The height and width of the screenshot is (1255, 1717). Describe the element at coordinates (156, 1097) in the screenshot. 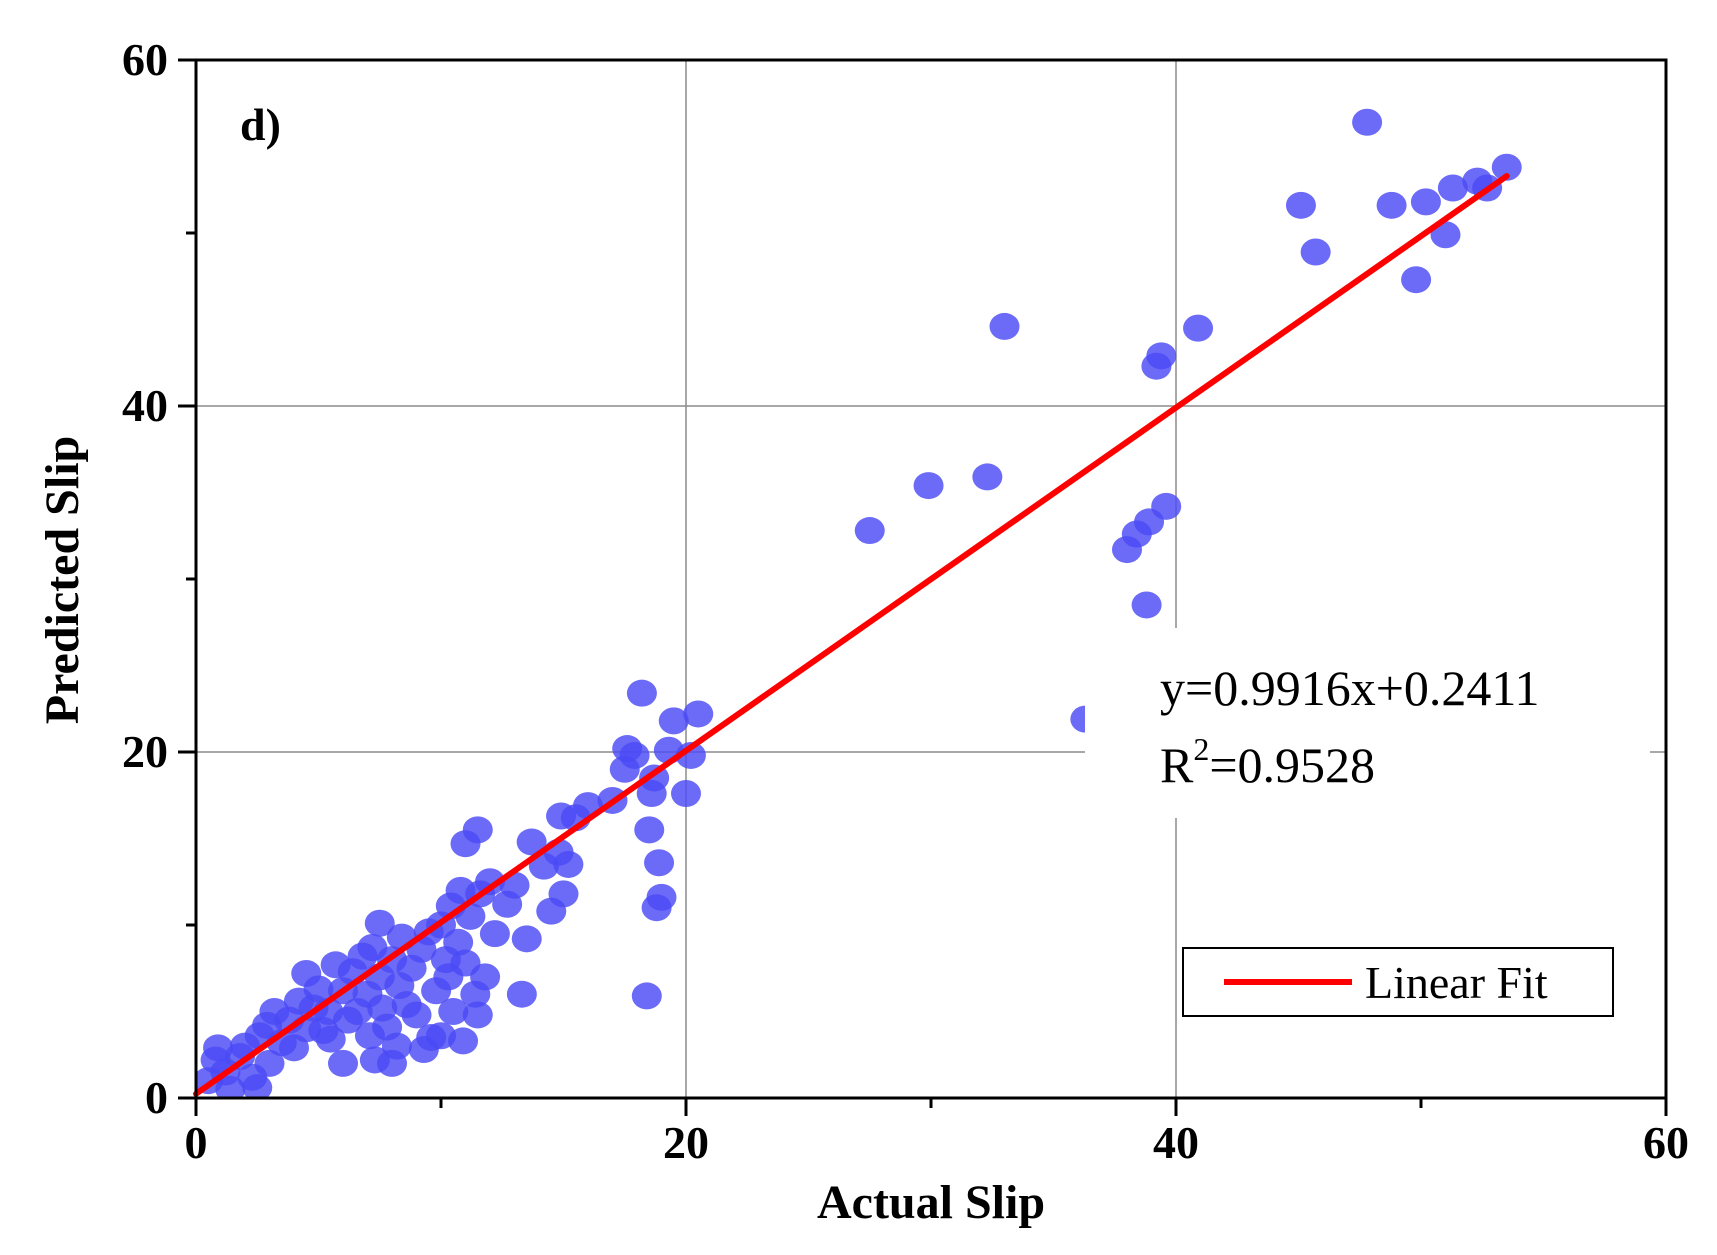

I see `y-tick-label-0: 0` at that location.